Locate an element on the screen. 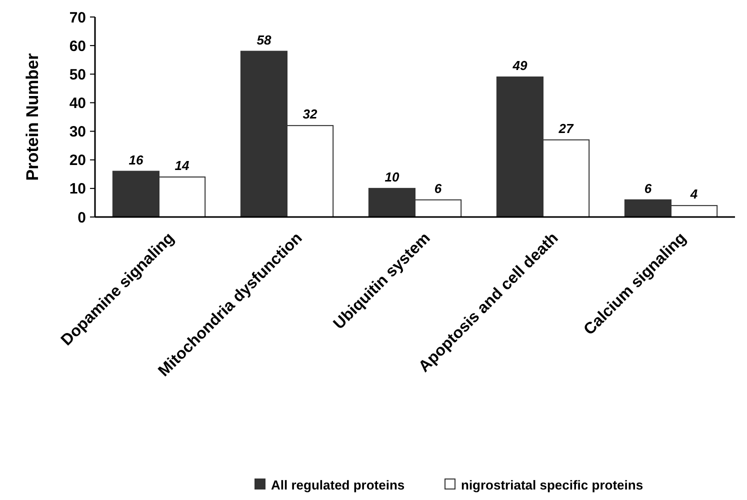  y-tick-label: 0 is located at coordinates (82, 217).